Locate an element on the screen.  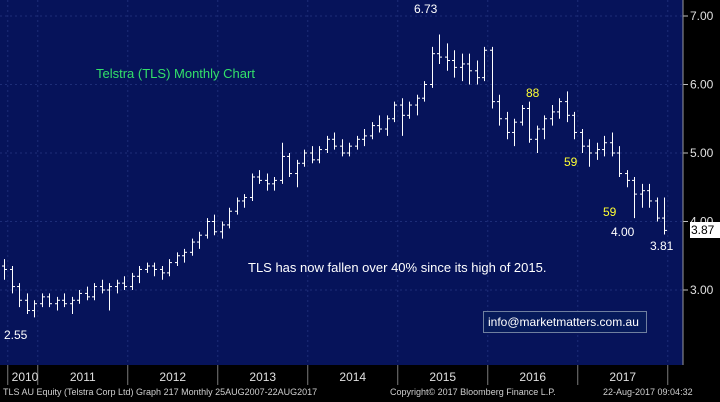
x-axis: 2010 2011 2012 2013 2014 2015 2016 2017 is located at coordinates (338, 375).